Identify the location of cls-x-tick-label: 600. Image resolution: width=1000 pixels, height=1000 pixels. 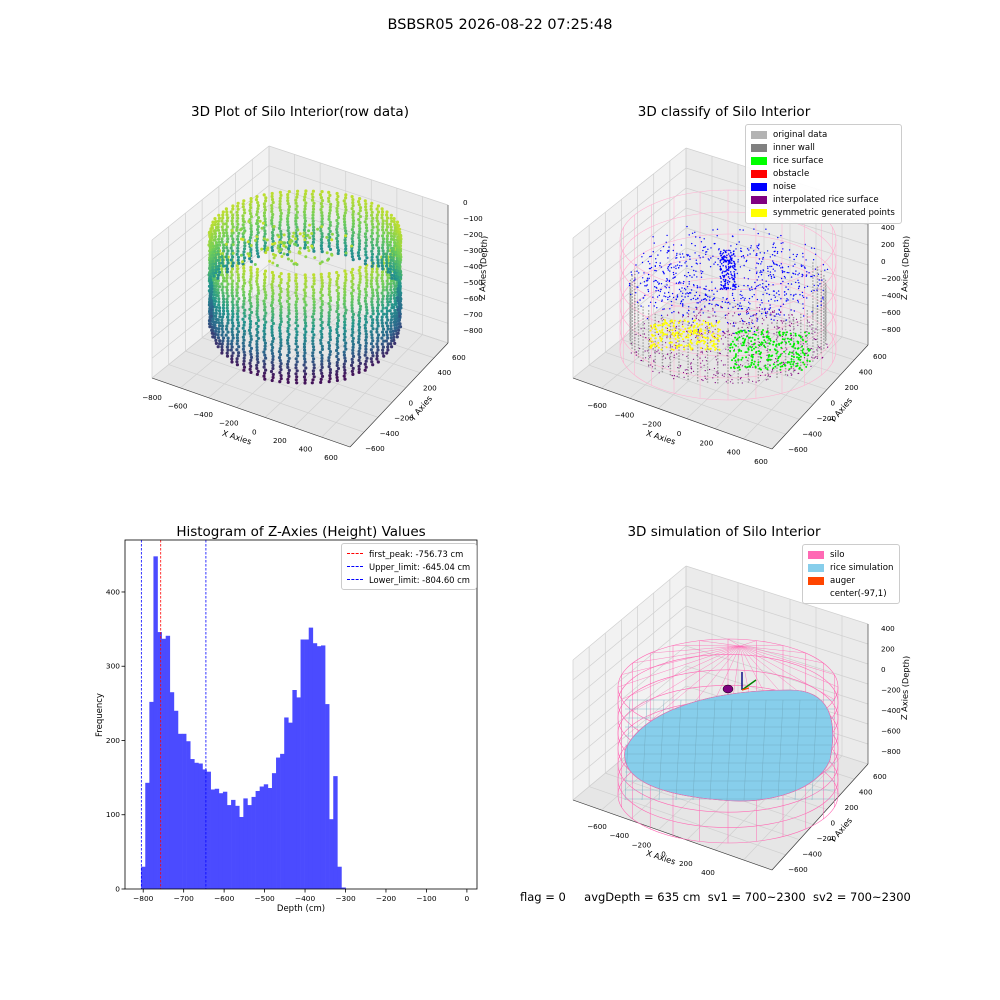
(761, 461).